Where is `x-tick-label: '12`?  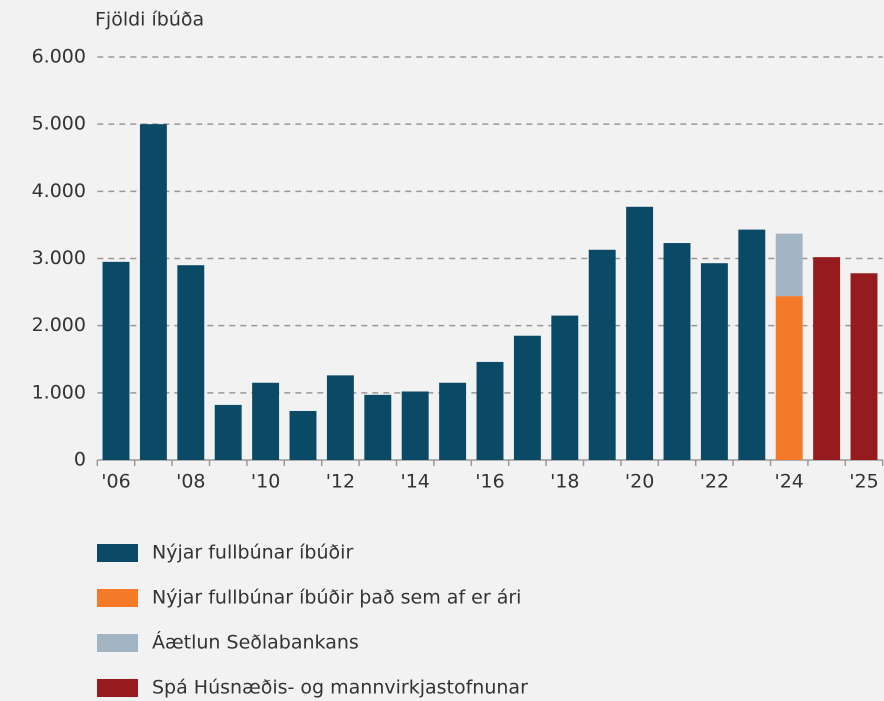
x-tick-label: '12 is located at coordinates (340, 482).